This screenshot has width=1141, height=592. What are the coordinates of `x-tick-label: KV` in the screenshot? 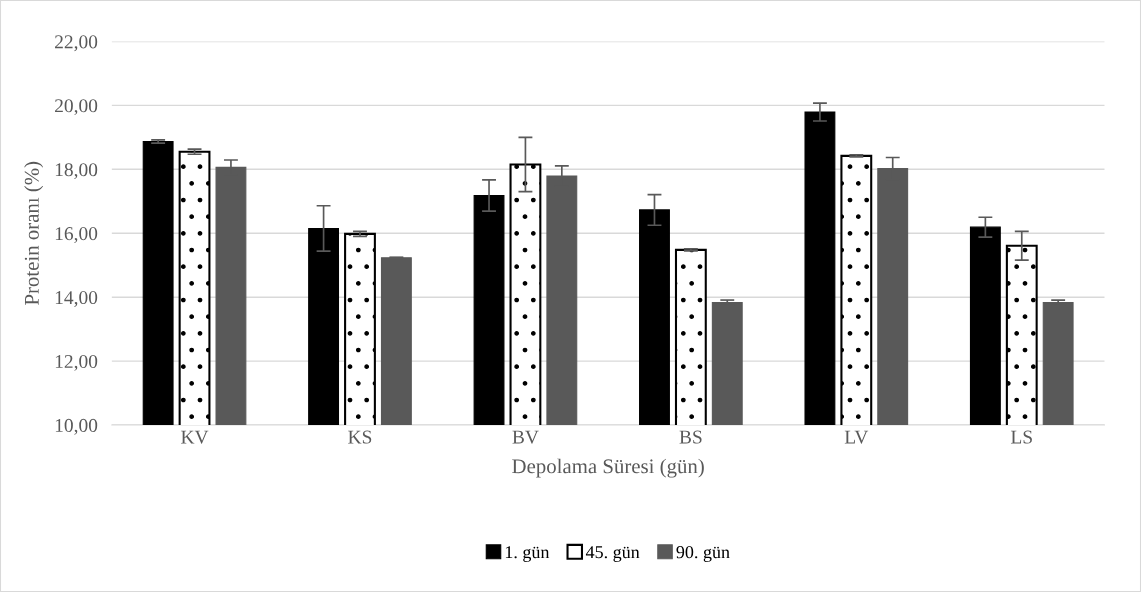 It's located at (195, 437).